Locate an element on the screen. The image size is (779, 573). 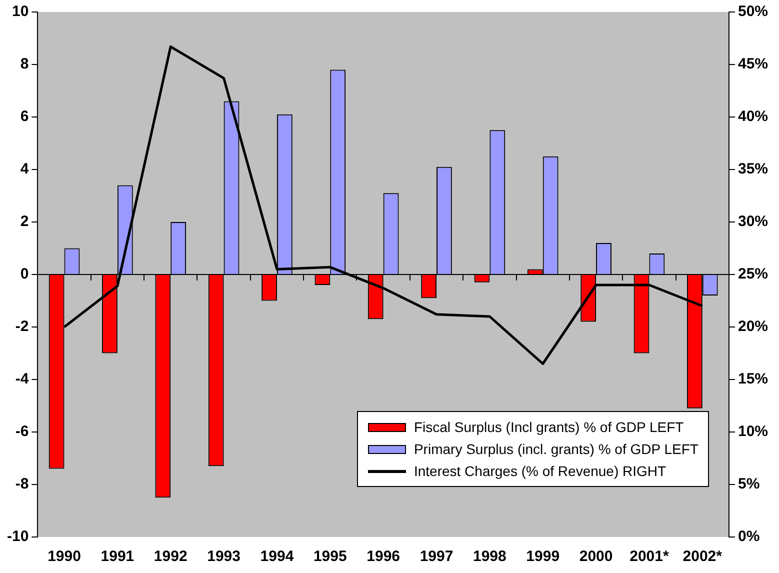
x-tick-label: 2002* is located at coordinates (702, 557).